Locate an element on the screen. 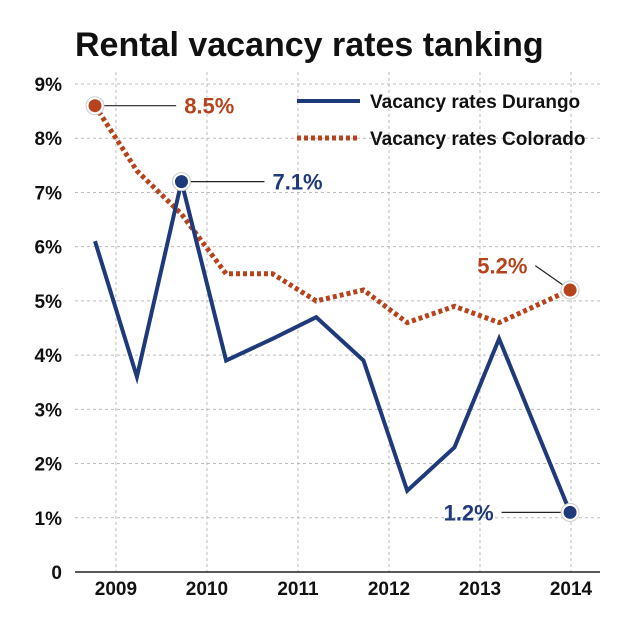 This screenshot has height=640, width=632. x-tick-label: 2010 is located at coordinates (207, 589).